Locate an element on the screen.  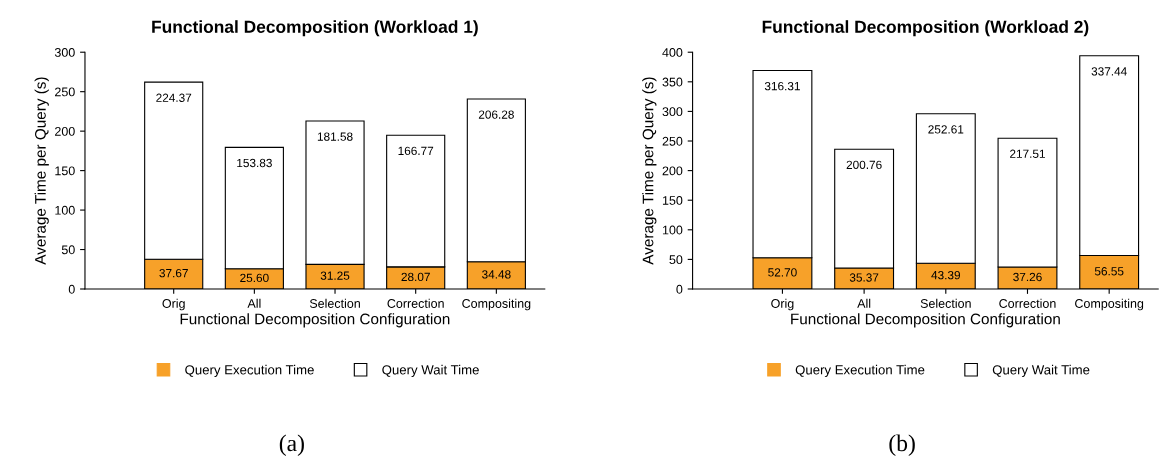
data-label: 217.51 is located at coordinates (1027, 153).